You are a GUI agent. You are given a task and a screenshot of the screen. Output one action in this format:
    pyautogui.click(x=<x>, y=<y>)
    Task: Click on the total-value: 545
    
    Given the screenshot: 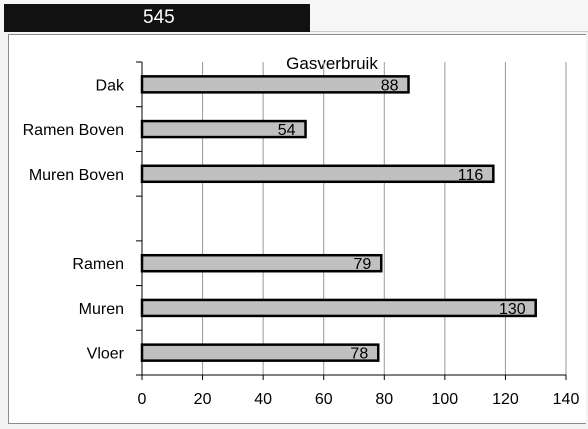 What is the action you would take?
    pyautogui.click(x=159, y=17)
    